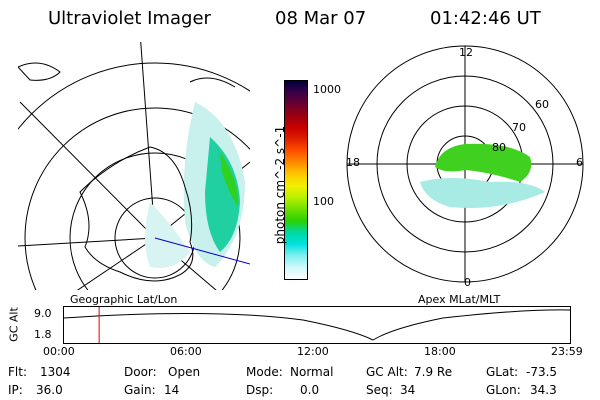  I want to click on flt-label: Flt:, so click(17, 372).